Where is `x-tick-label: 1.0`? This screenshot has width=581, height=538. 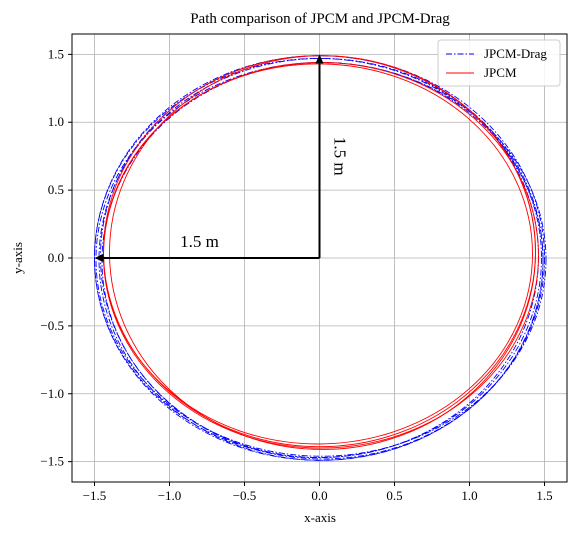 x-tick-label: 1.0 is located at coordinates (469, 495).